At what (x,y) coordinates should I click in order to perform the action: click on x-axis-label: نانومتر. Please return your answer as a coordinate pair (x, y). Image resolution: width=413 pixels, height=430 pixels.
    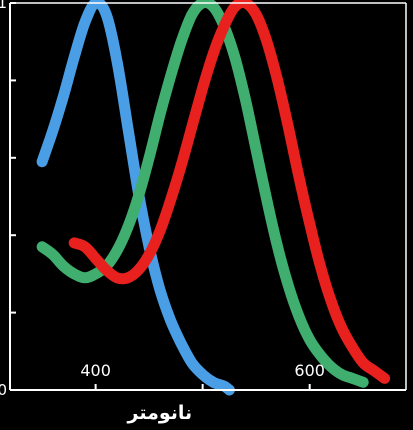
    Looking at the image, I should click on (160, 413).